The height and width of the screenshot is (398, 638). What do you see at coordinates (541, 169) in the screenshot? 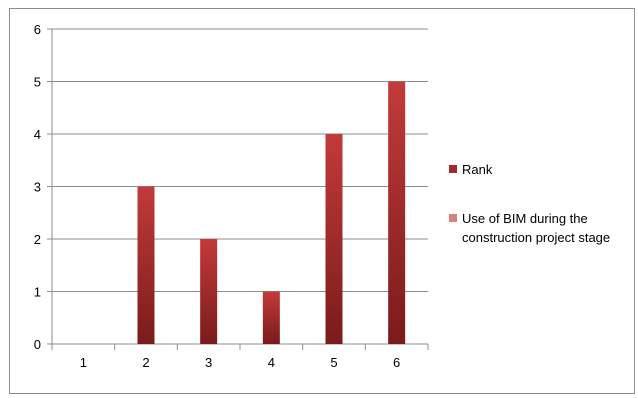
I see `legend-item-rank: Rank` at bounding box center [541, 169].